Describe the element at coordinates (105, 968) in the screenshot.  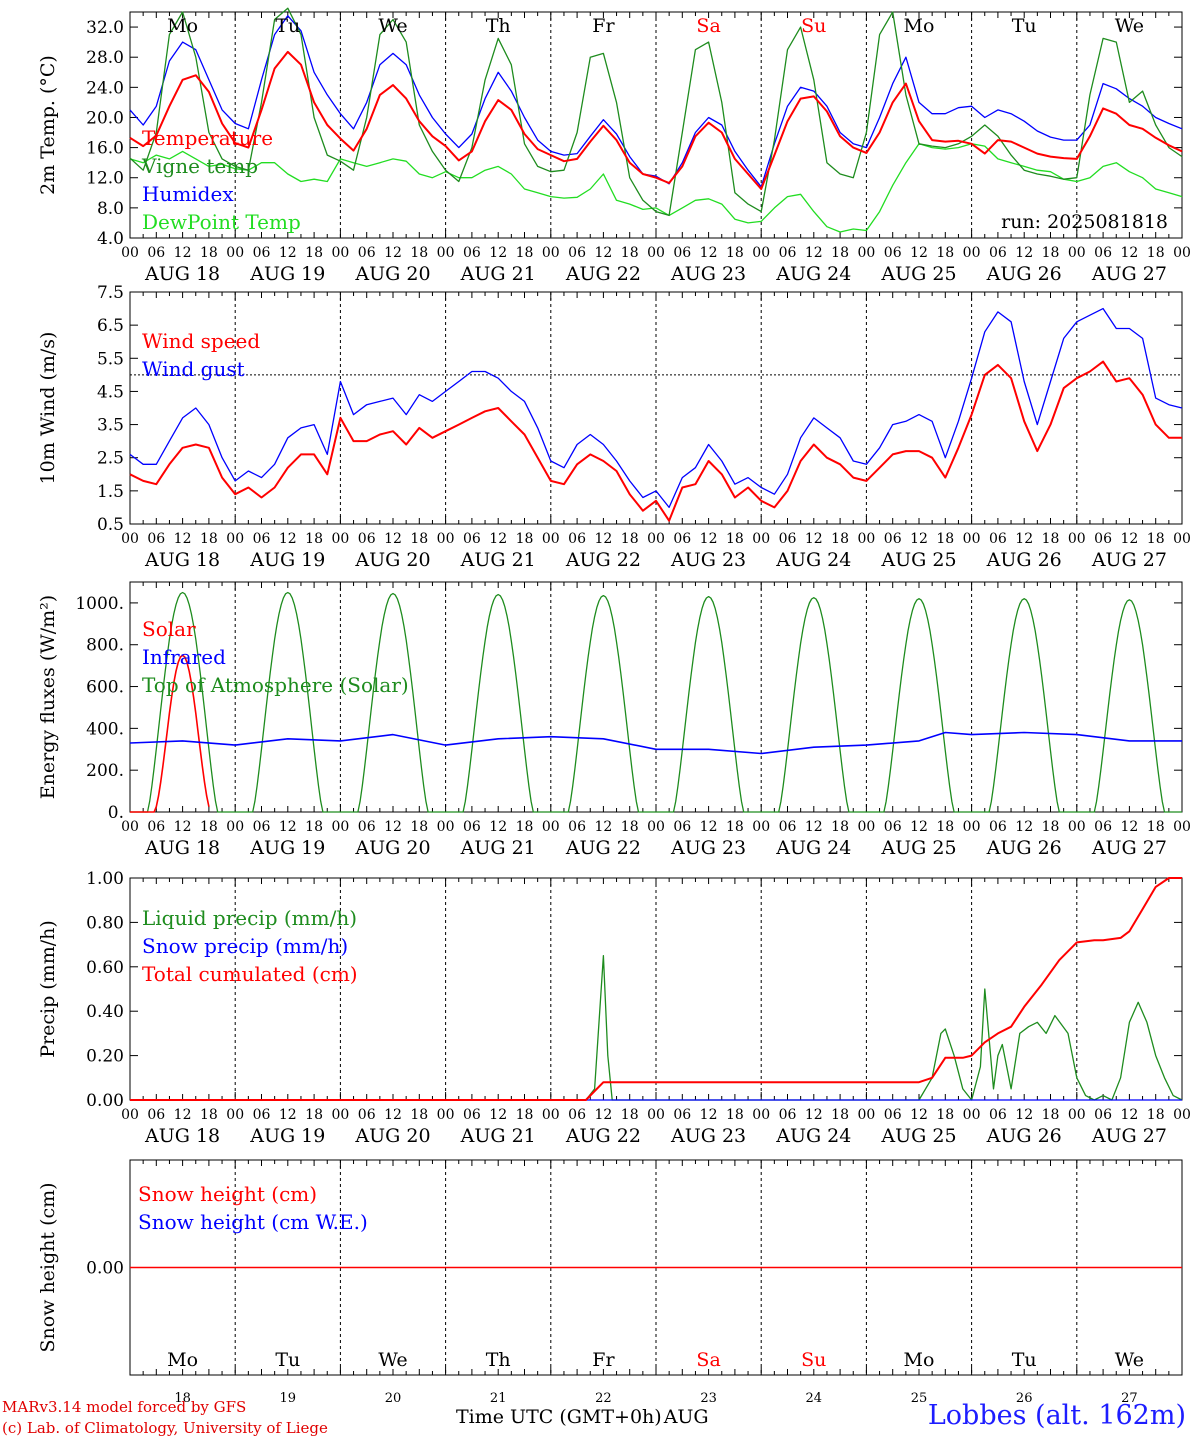
I see `y-tick-label: 0.60` at that location.